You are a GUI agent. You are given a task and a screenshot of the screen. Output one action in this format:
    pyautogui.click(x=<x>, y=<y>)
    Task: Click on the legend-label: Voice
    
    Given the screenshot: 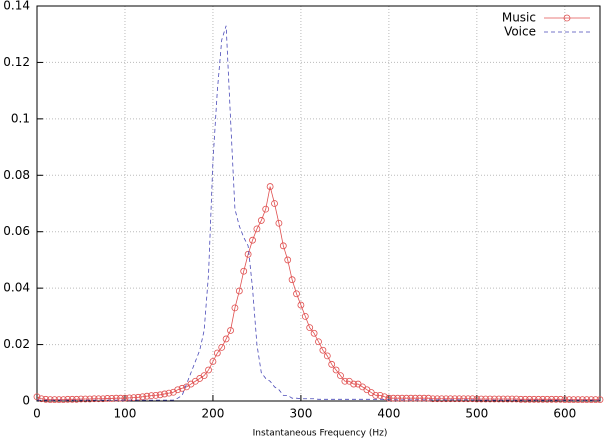 What is the action you would take?
    pyautogui.click(x=520, y=32)
    